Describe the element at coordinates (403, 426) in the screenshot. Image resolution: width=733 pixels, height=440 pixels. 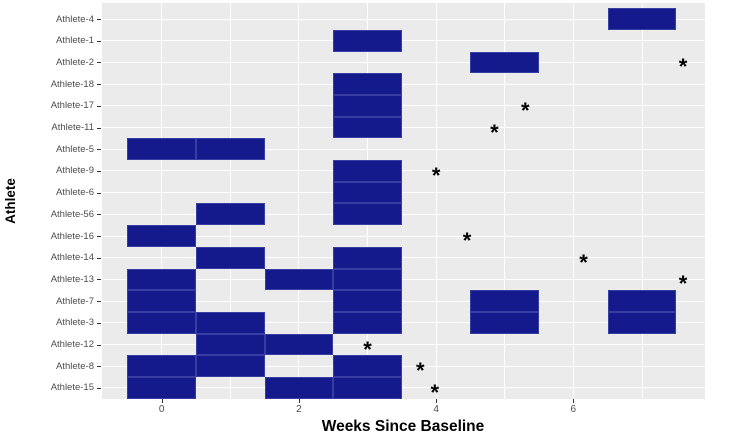
I see `x-axis-title: Weeks Since Baseline` at that location.